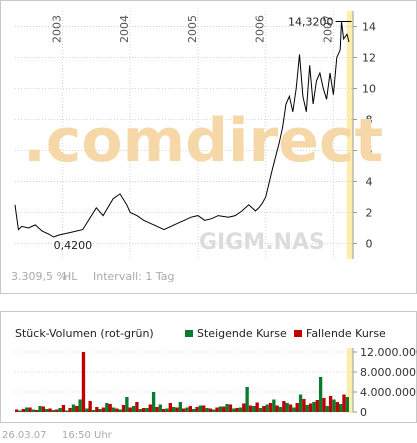  I want to click on price-y-tick: 10, so click(369, 89).